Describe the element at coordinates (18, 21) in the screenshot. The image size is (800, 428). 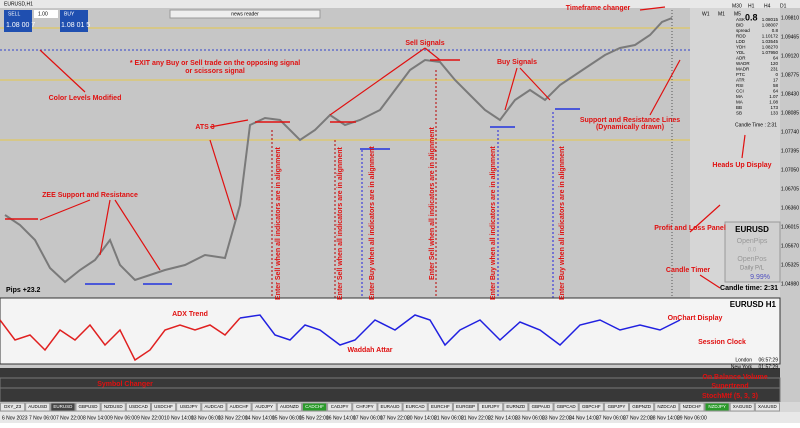
I see `sell-button` at that location.